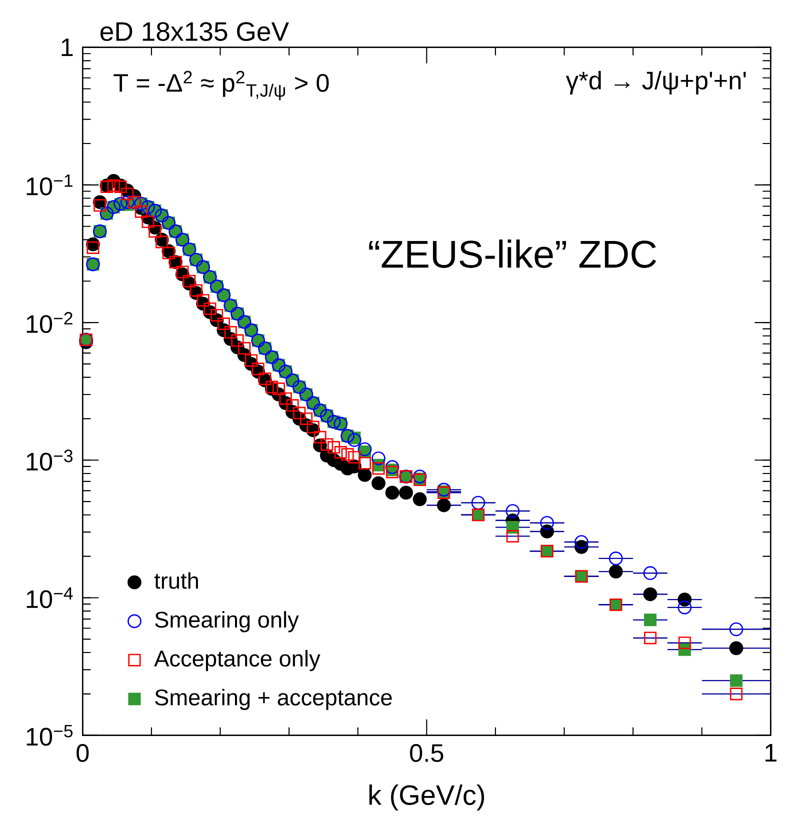 This screenshot has height=822, width=800. Describe the element at coordinates (512, 254) in the screenshot. I see `annotation: “ZEUS-like” ZDC` at that location.